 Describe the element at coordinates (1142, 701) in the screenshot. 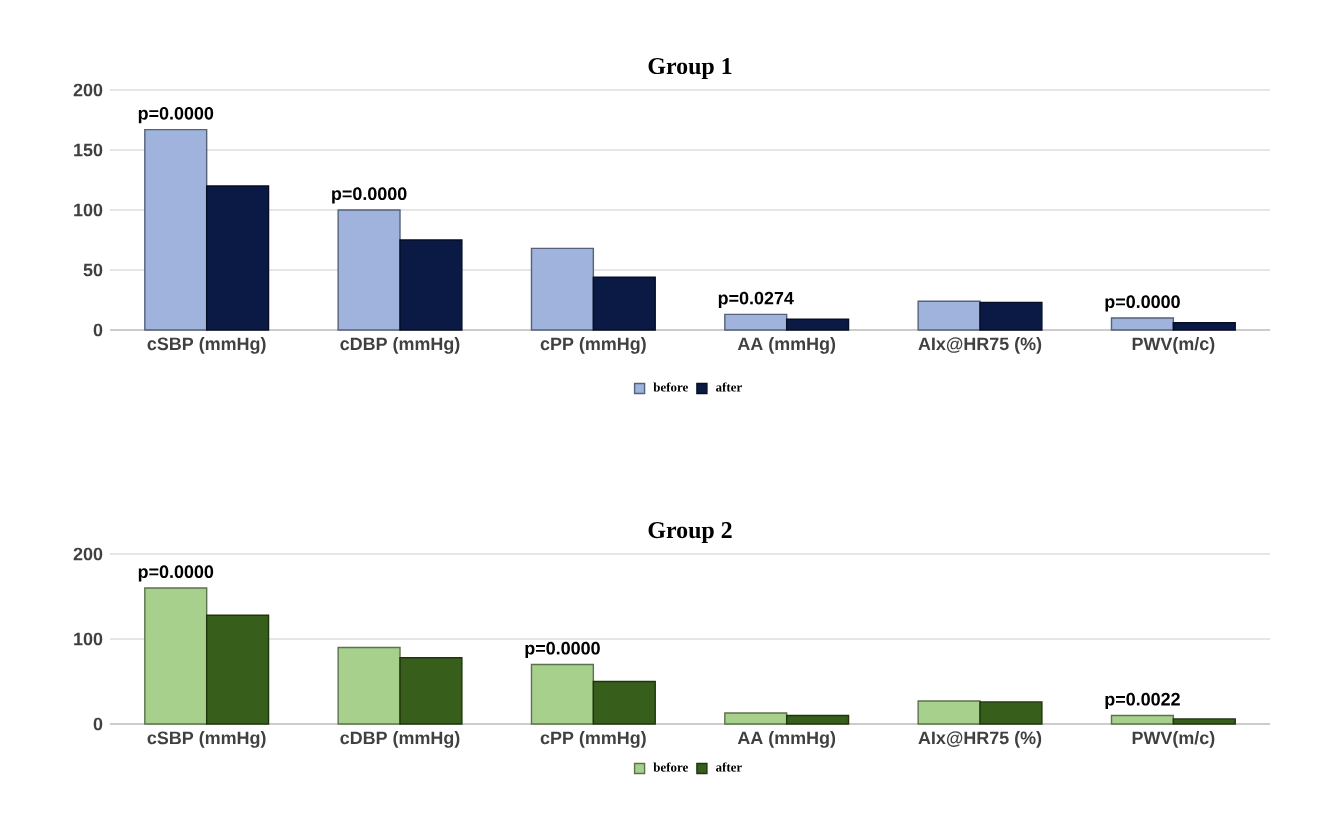

I see `annotation: p=0.0022` at that location.